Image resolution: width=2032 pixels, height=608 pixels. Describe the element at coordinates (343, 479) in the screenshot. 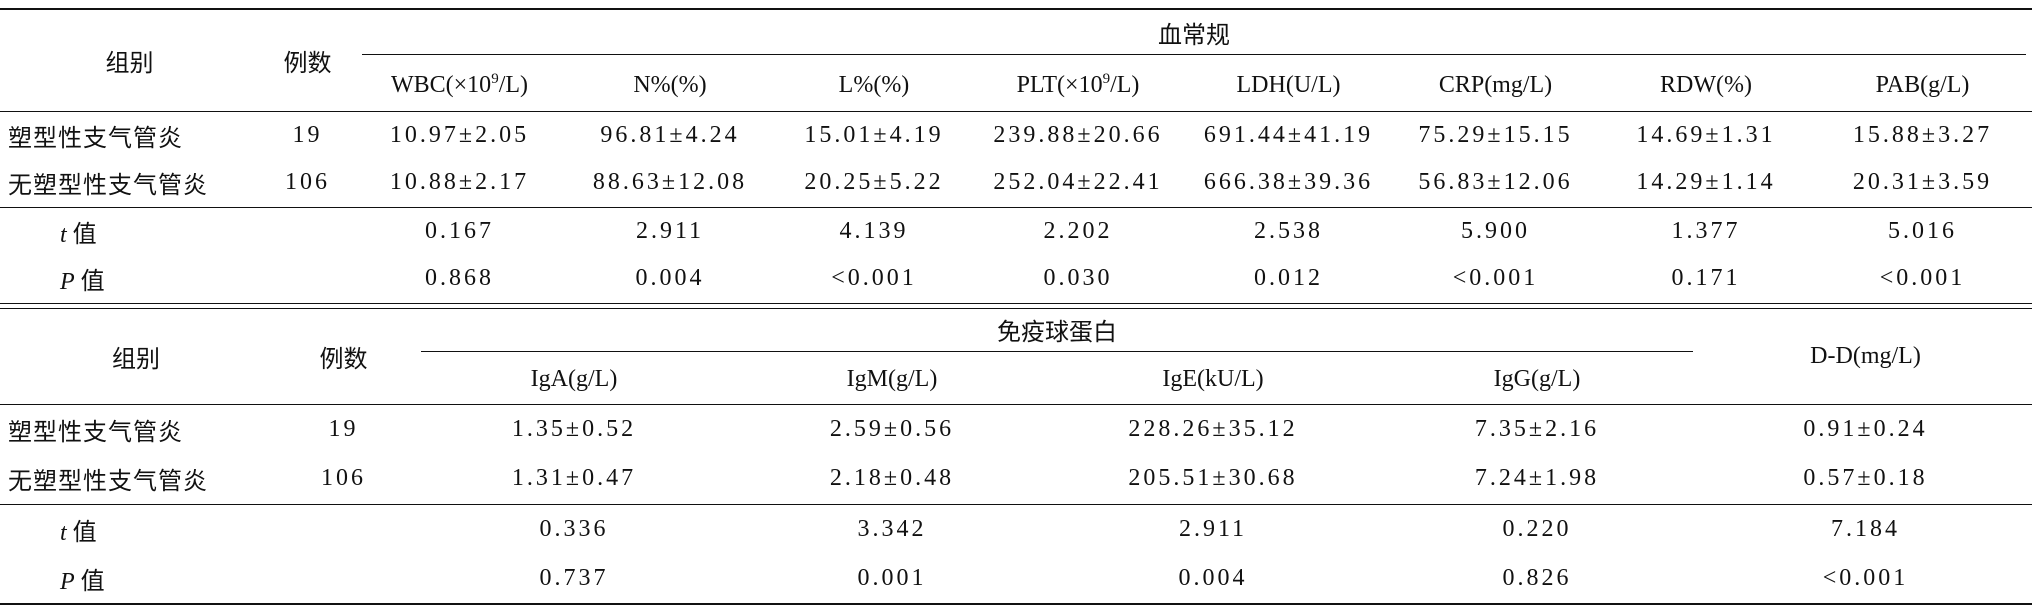

I see `row-count: 106` at that location.